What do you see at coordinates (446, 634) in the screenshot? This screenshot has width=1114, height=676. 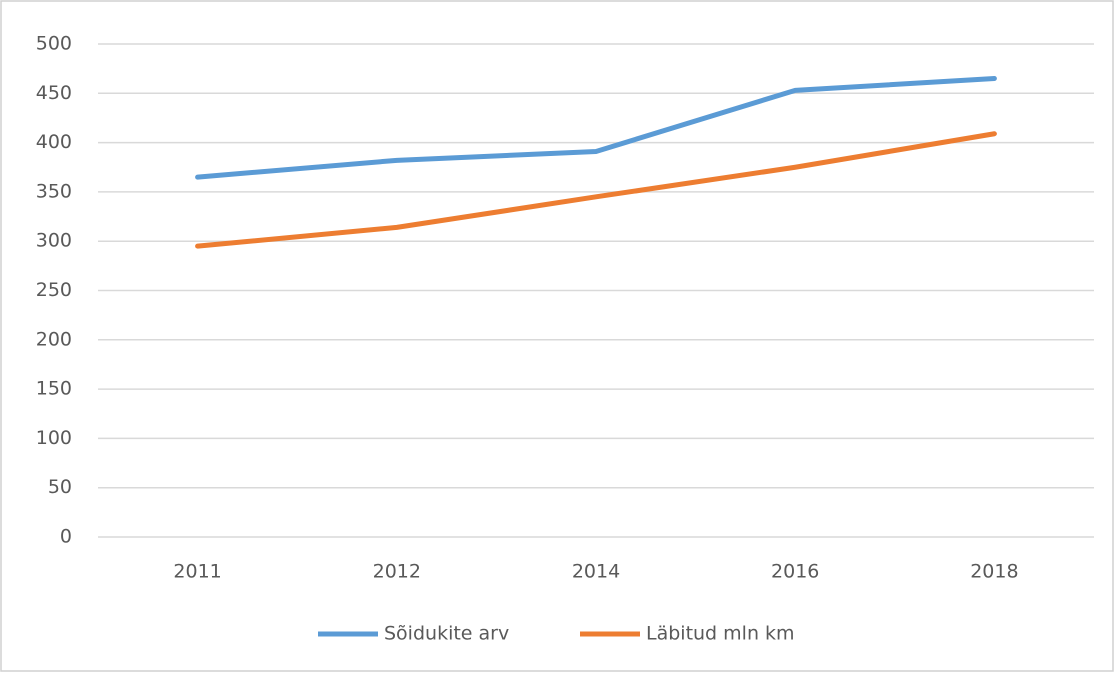 I see `legend-label: Sõidukite arv` at bounding box center [446, 634].